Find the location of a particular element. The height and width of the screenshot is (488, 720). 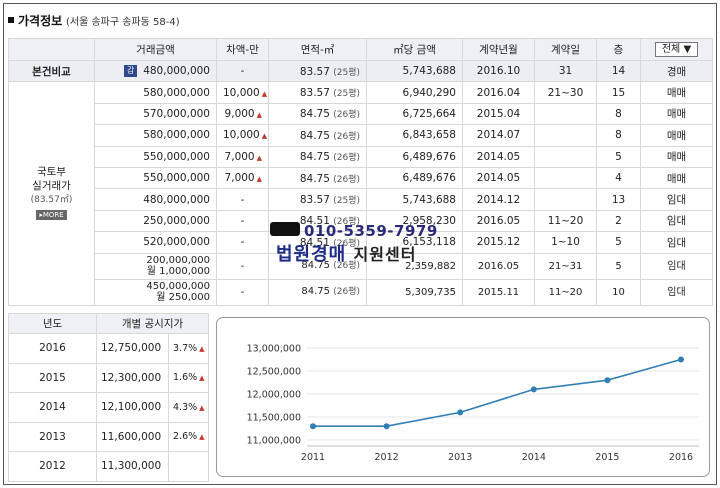

area-cell: 83.57 (25평) is located at coordinates (317, 92).